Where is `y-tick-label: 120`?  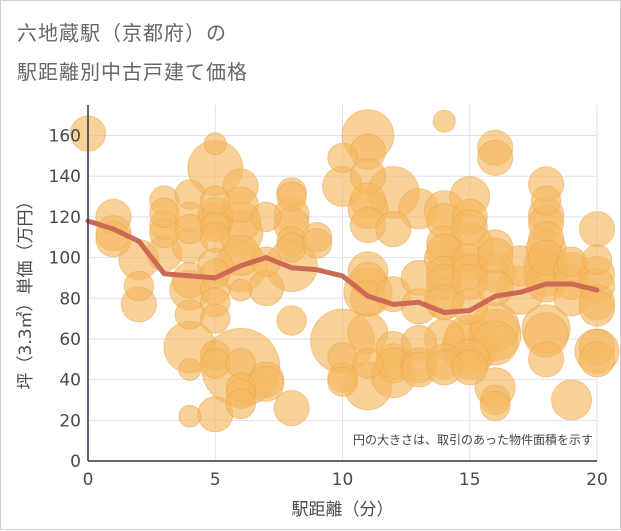
y-tick-label: 120 is located at coordinates (65, 218).